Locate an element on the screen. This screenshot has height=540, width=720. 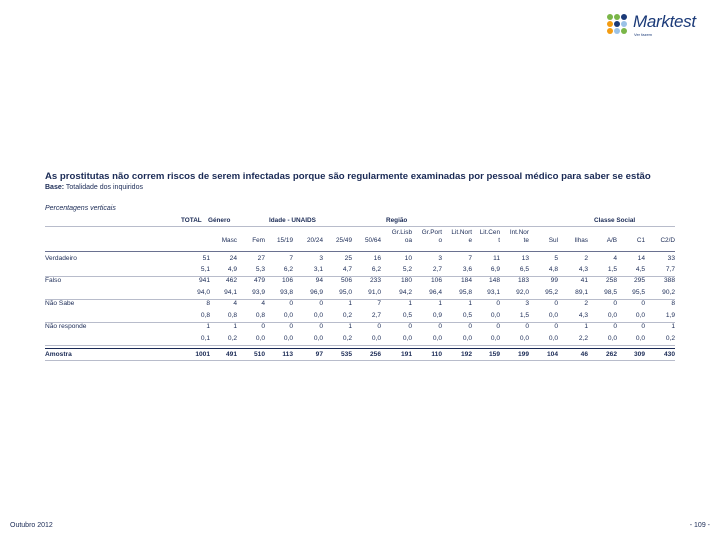
table-cell: 7,7 is located at coordinates (670, 269).